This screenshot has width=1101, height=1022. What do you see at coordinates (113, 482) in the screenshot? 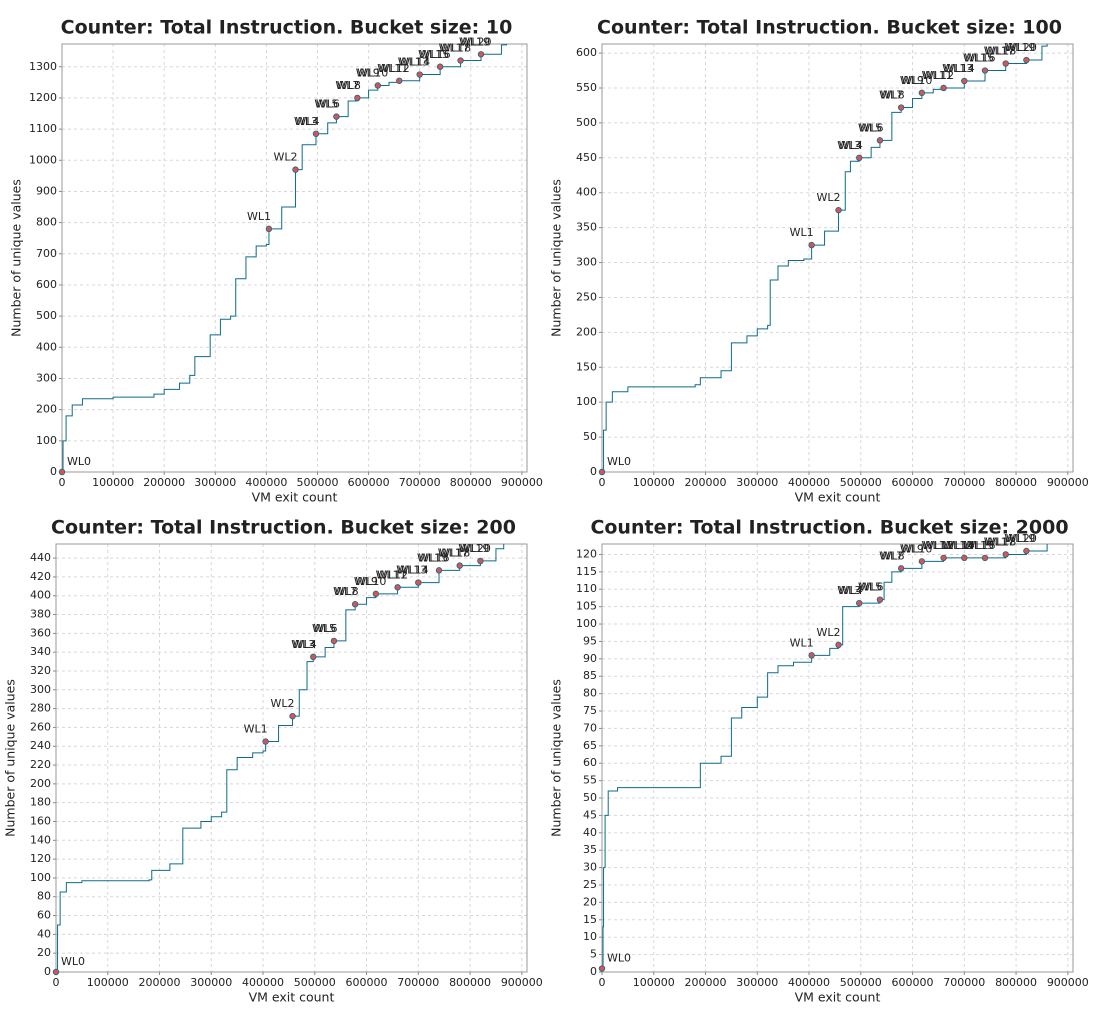
I see `x-tick-label: 100000` at bounding box center [113, 482].